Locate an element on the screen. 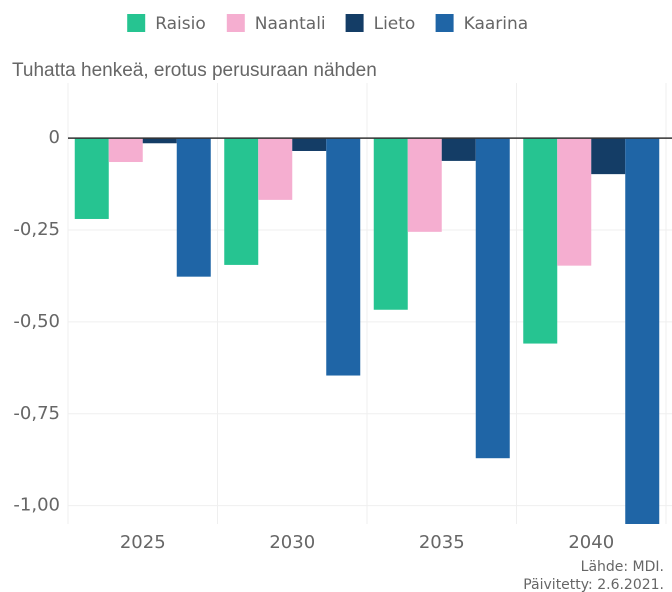 This screenshot has height=592, width=672. updated: Päivitetty: 2.6.2021. is located at coordinates (593, 584).